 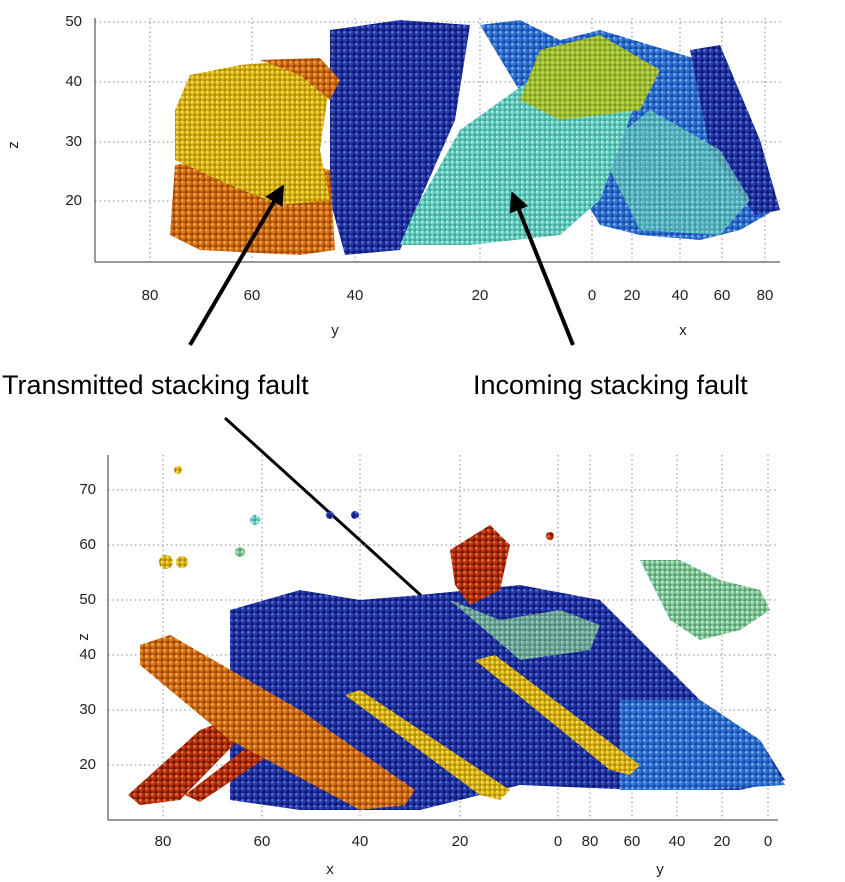 I want to click on annotation: Transmitted stacking fault, so click(x=155, y=385).